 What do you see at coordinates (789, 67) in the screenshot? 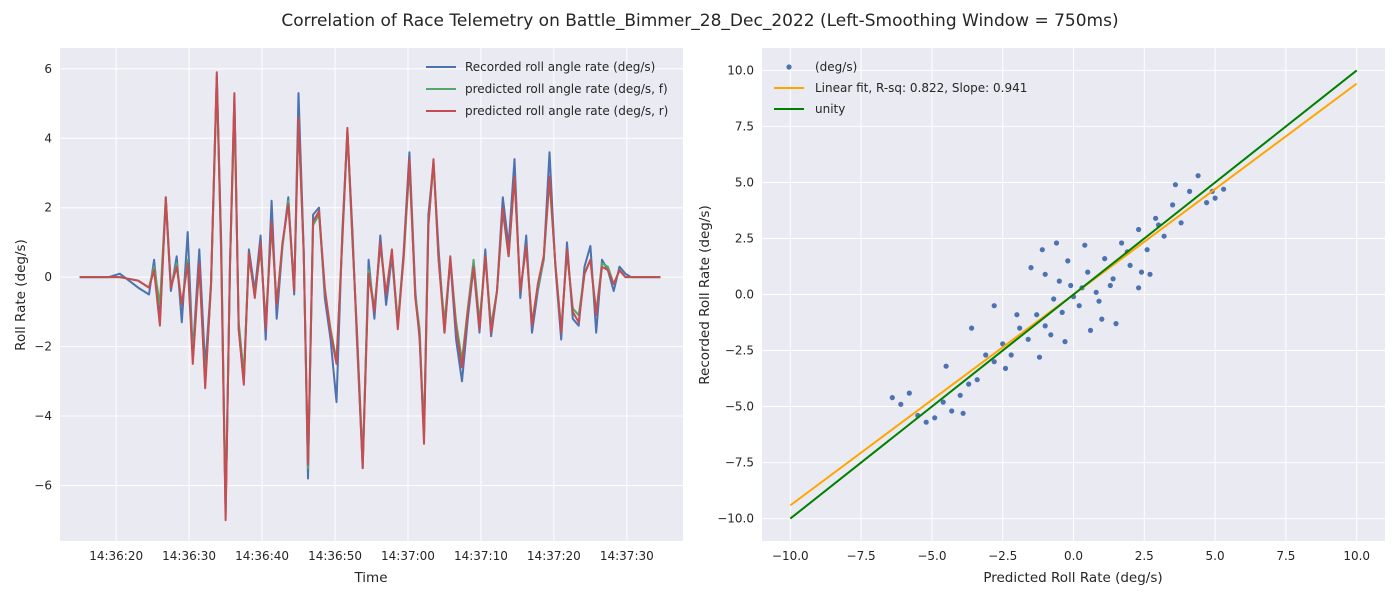
I see `legend-marker-points` at bounding box center [789, 67].